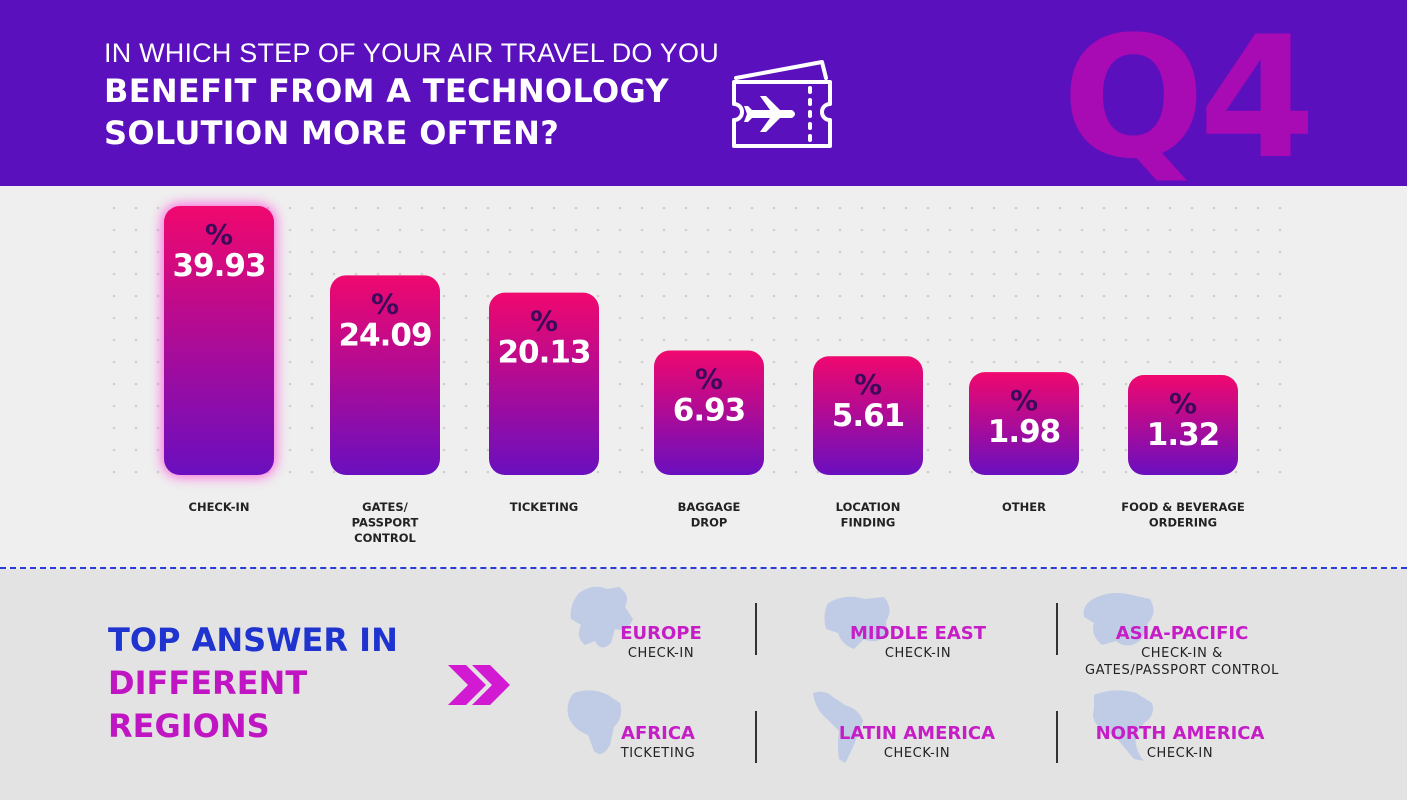  What do you see at coordinates (594, 722) in the screenshot?
I see `africa-map-icon` at bounding box center [594, 722].